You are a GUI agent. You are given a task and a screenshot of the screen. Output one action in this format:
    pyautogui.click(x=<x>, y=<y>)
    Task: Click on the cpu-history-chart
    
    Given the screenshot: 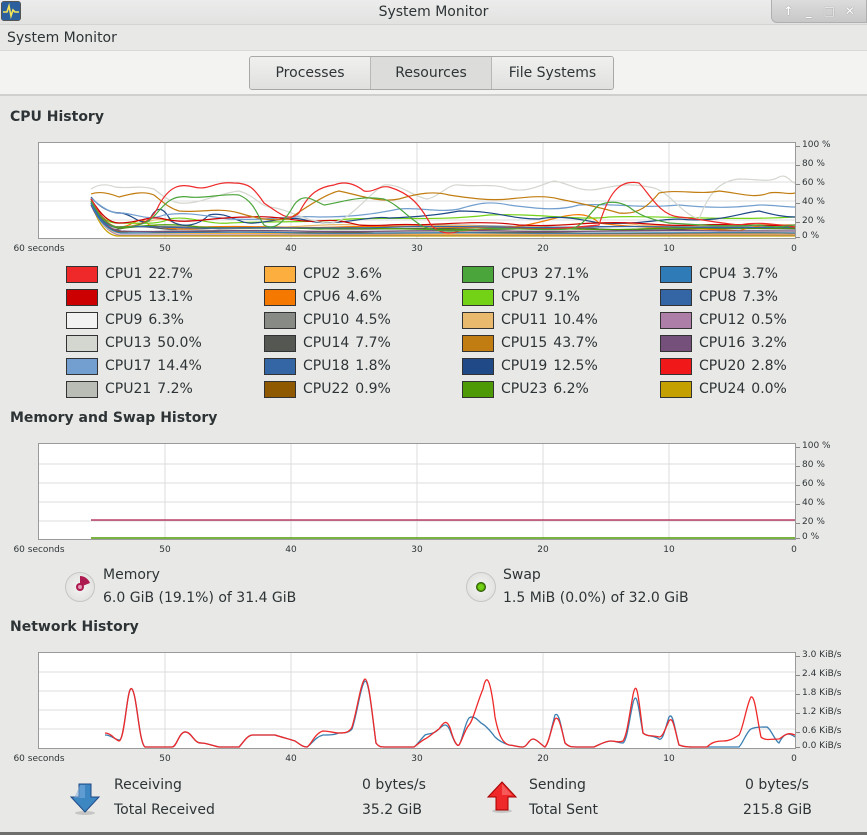 What is the action you would take?
    pyautogui.click(x=417, y=190)
    